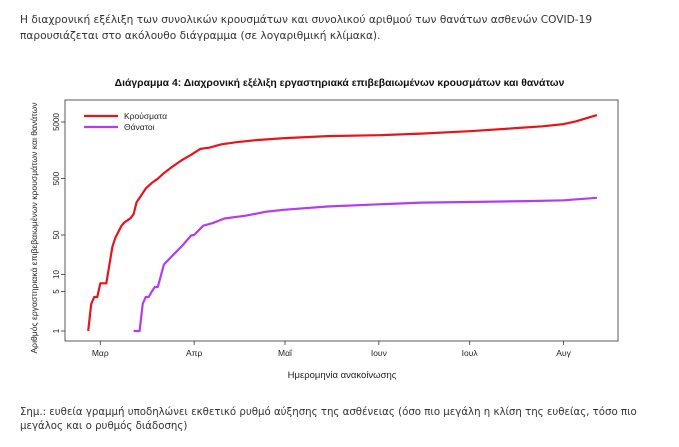 This screenshot has width=679, height=447. What do you see at coordinates (56, 122) in the screenshot?
I see `y-tick-label: 5000` at bounding box center [56, 122].